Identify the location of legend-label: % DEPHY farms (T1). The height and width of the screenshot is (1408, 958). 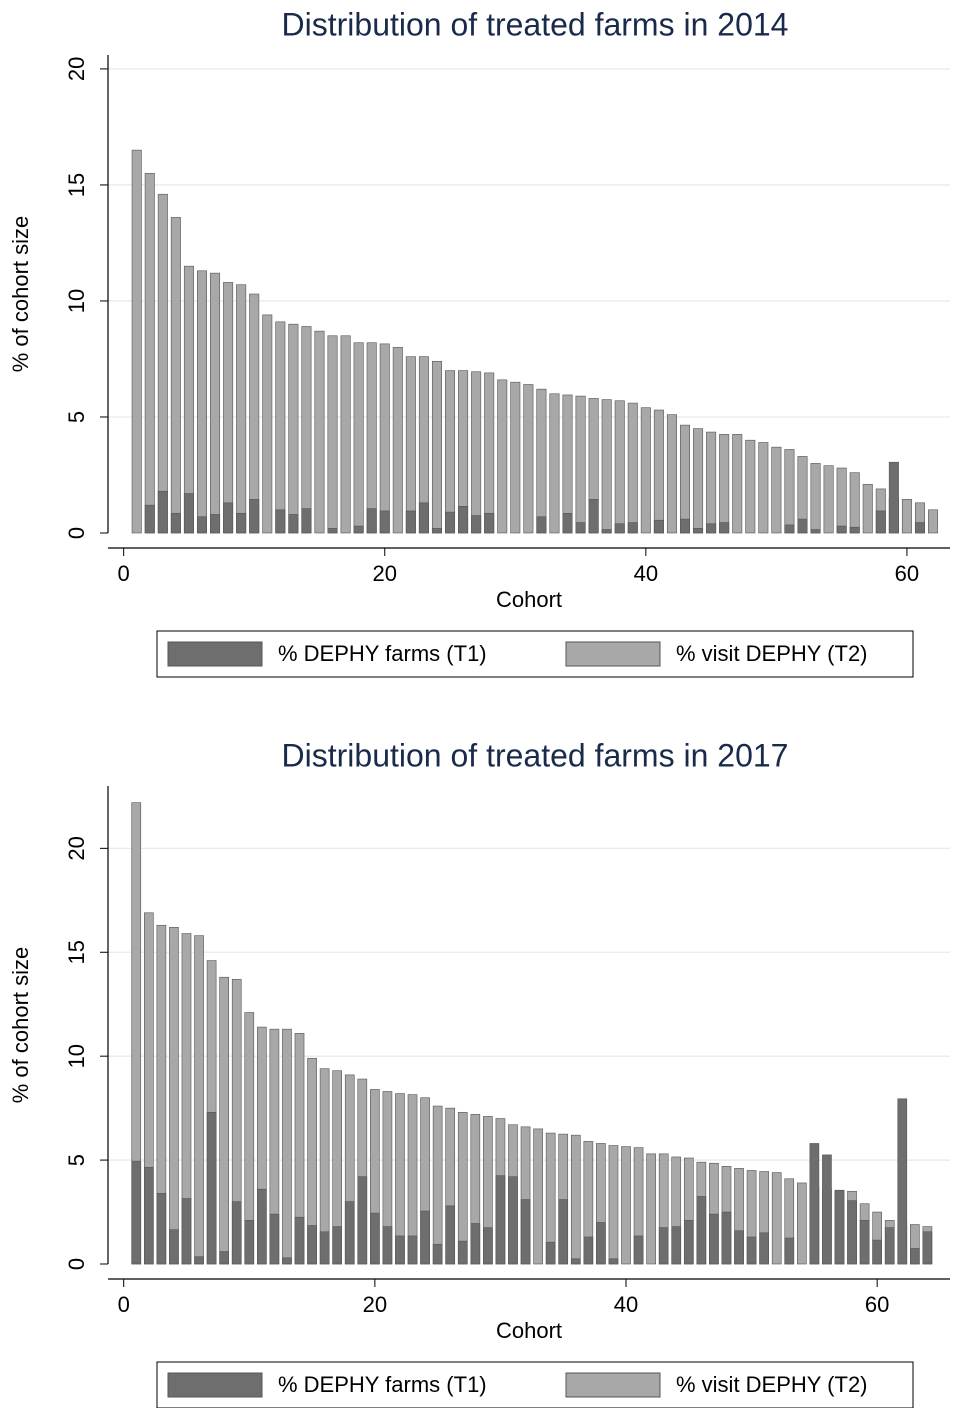
(382, 653).